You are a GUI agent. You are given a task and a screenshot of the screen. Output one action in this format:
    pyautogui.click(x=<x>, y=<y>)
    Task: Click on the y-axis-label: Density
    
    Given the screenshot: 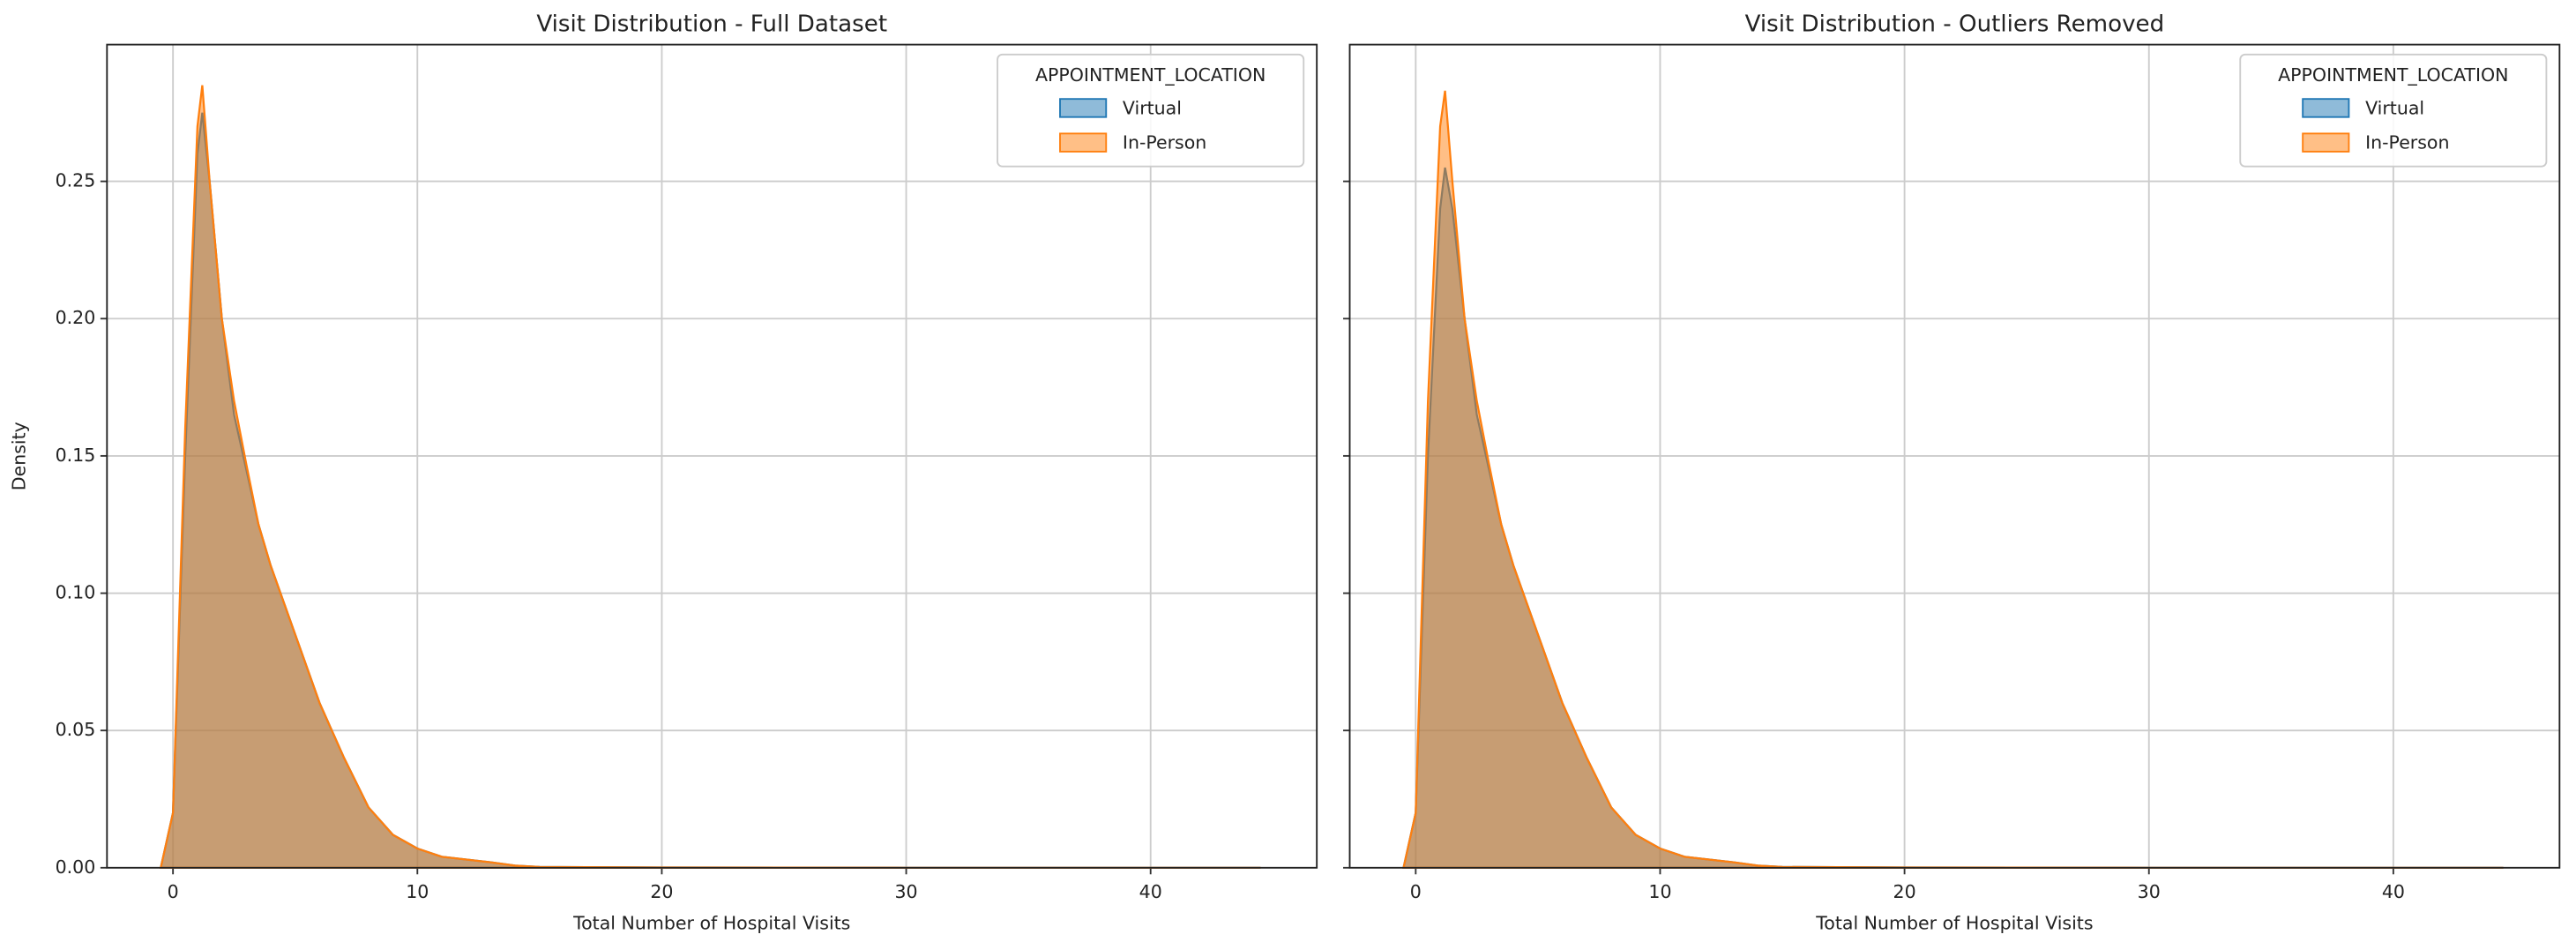 What is the action you would take?
    pyautogui.click(x=18, y=456)
    